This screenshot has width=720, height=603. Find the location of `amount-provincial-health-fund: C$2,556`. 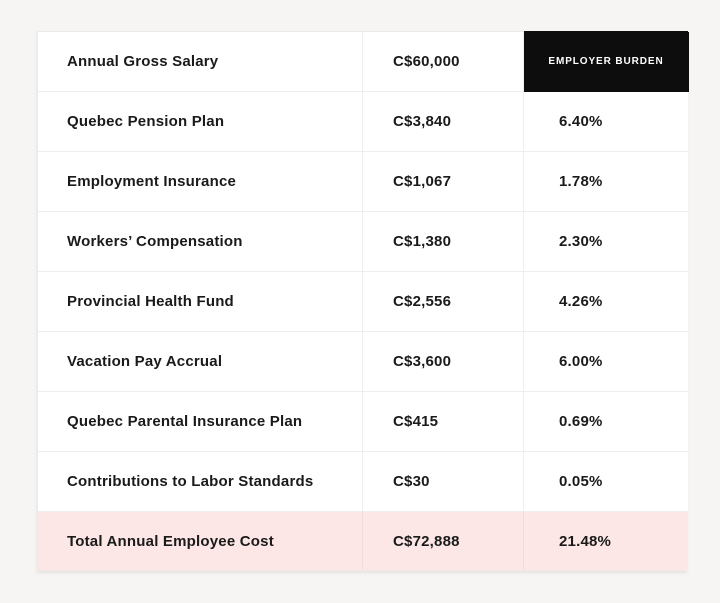

amount-provincial-health-fund: C$2,556 is located at coordinates (443, 302).